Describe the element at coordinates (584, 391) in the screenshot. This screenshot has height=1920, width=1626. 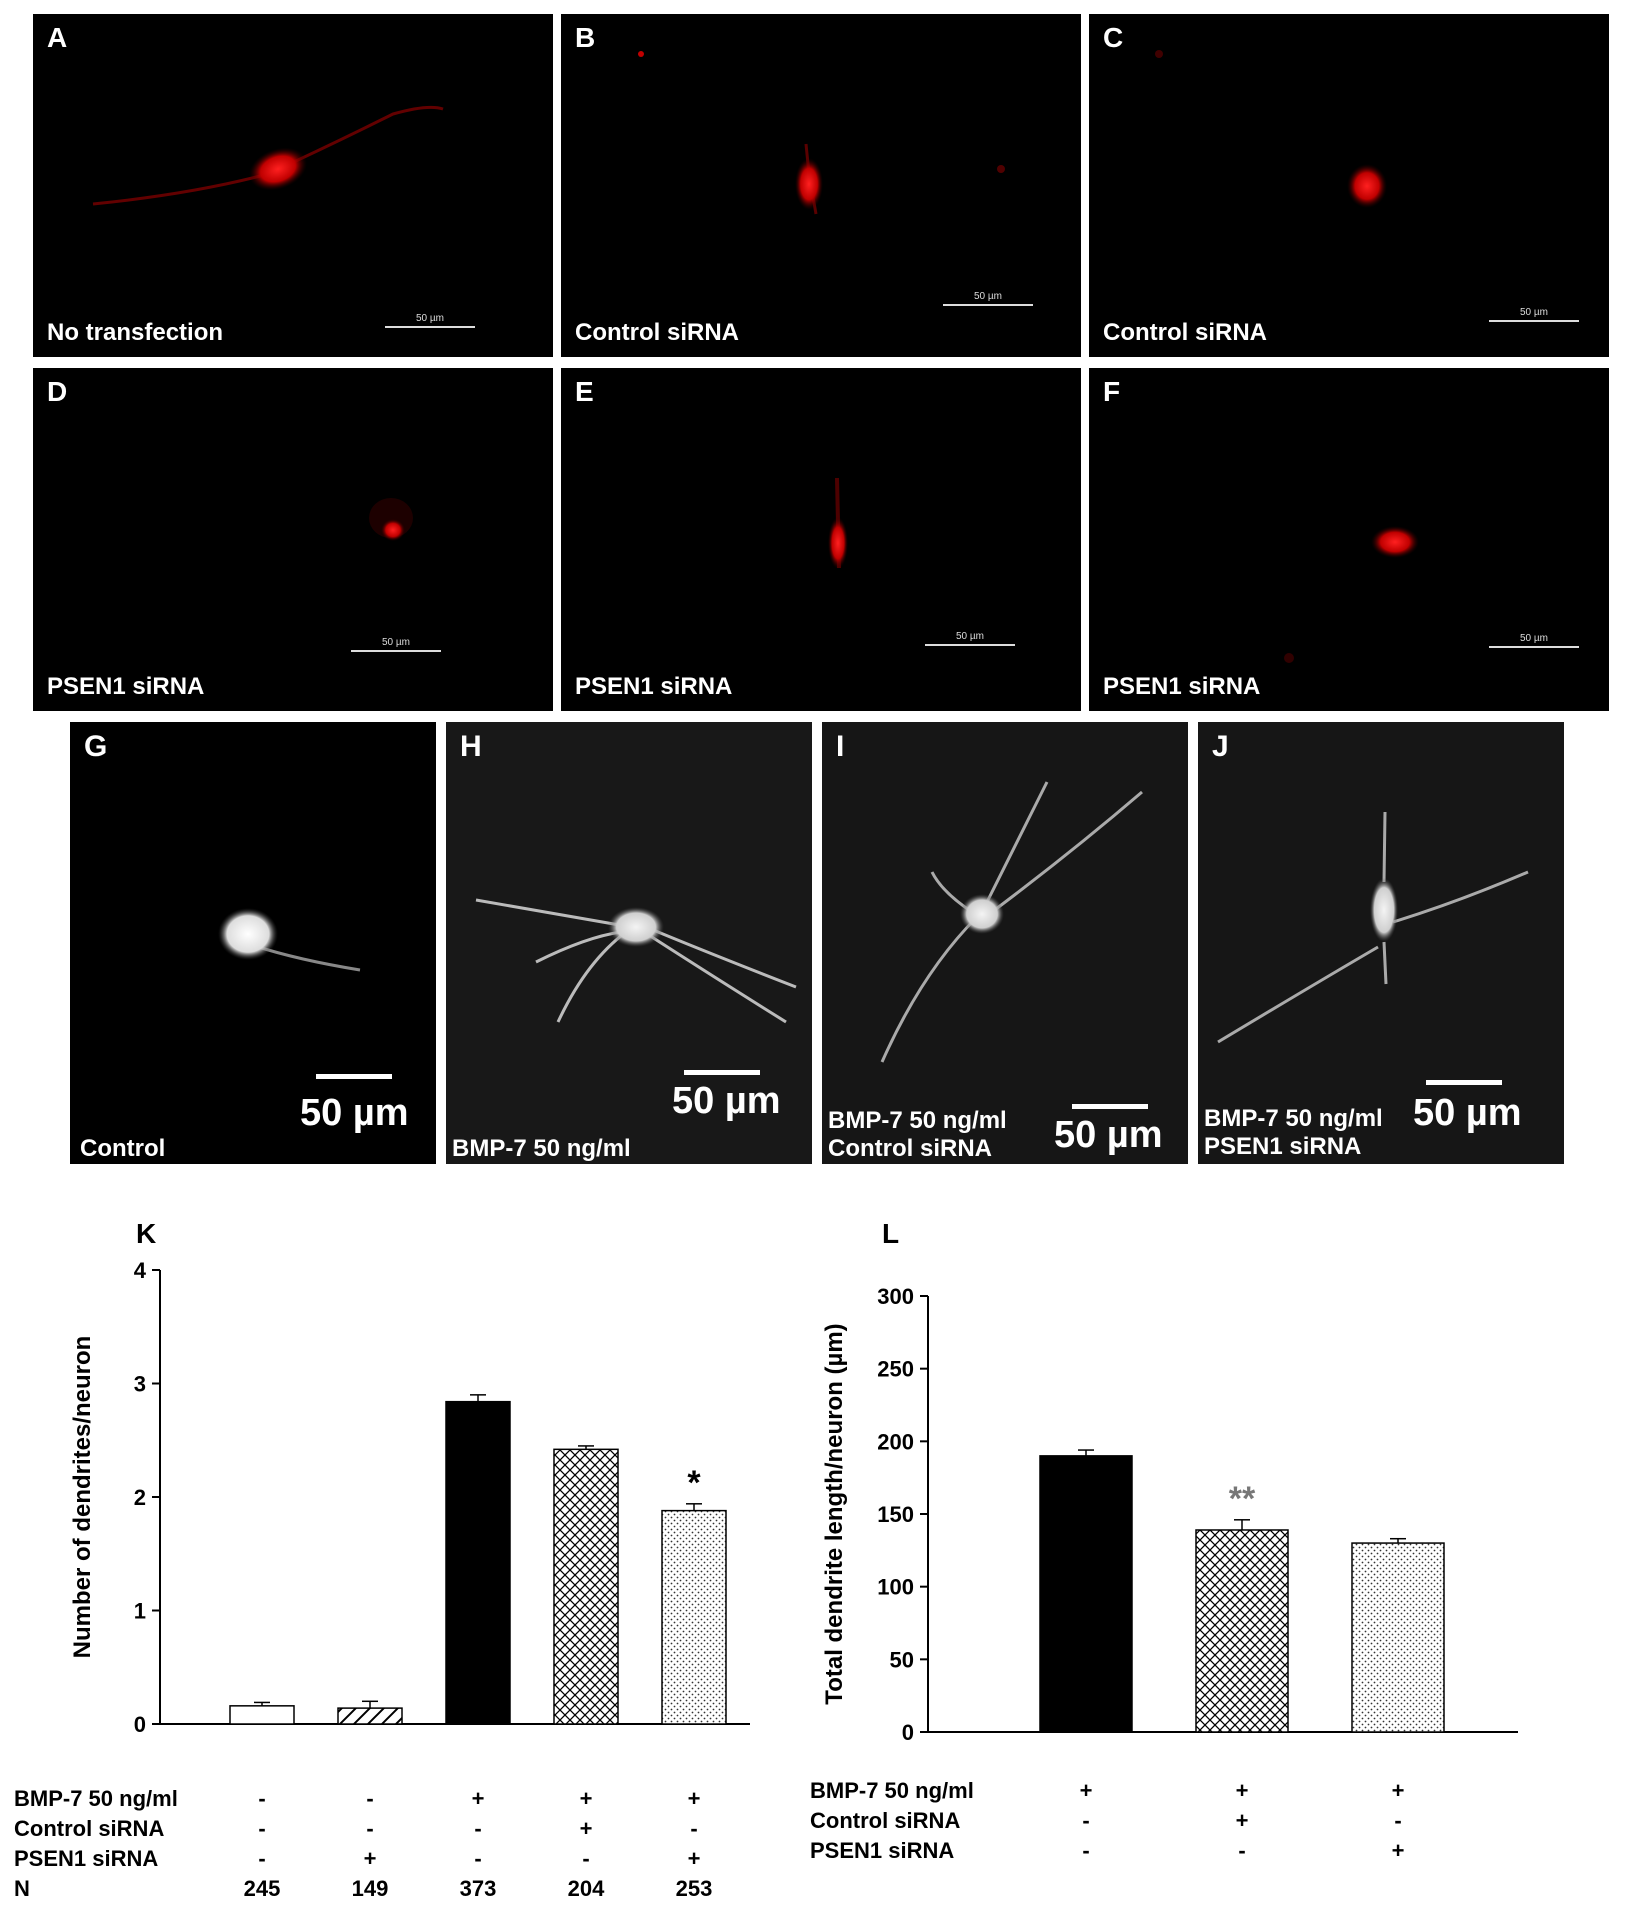
I see `panel-letter: E` at that location.